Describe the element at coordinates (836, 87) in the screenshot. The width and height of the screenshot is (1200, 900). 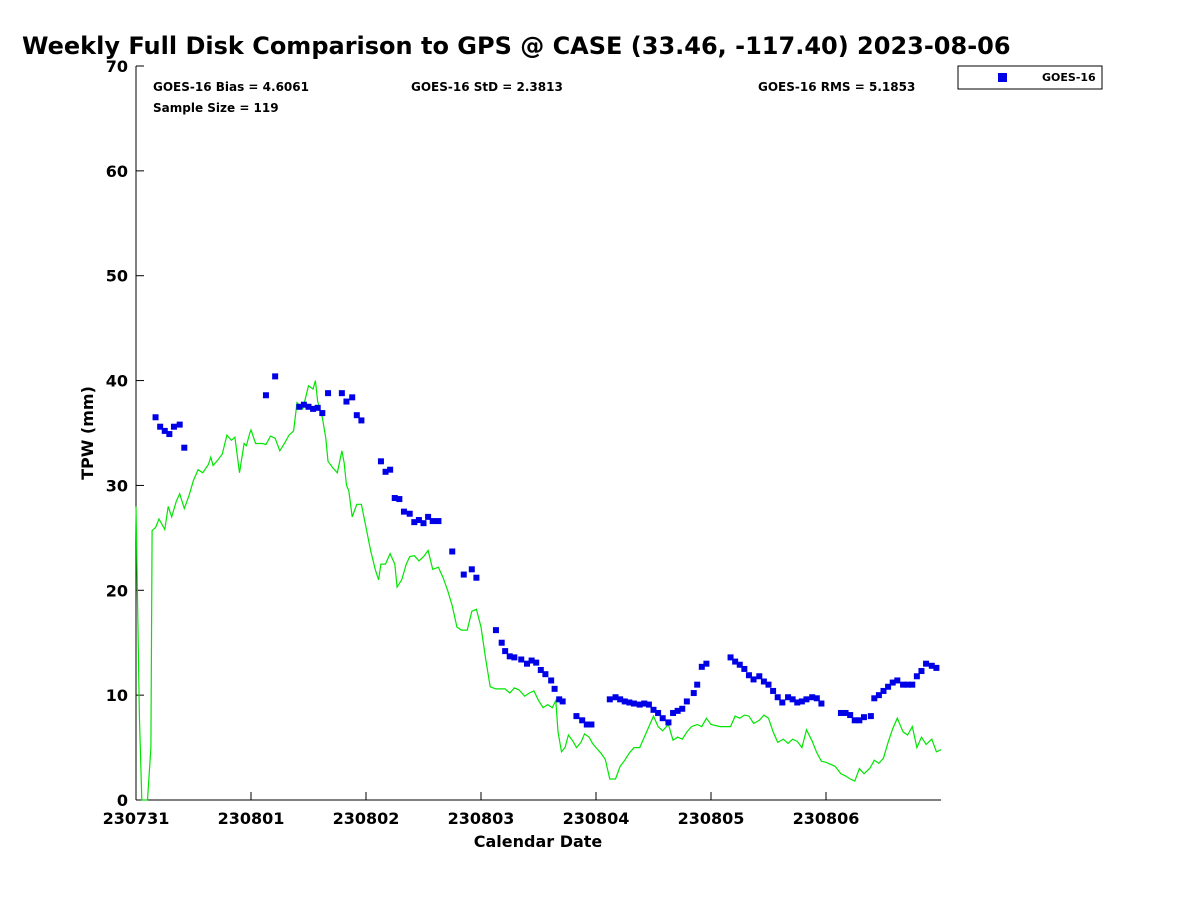
I see `stat-rms: GOES-16 RMS = 5.1853` at that location.